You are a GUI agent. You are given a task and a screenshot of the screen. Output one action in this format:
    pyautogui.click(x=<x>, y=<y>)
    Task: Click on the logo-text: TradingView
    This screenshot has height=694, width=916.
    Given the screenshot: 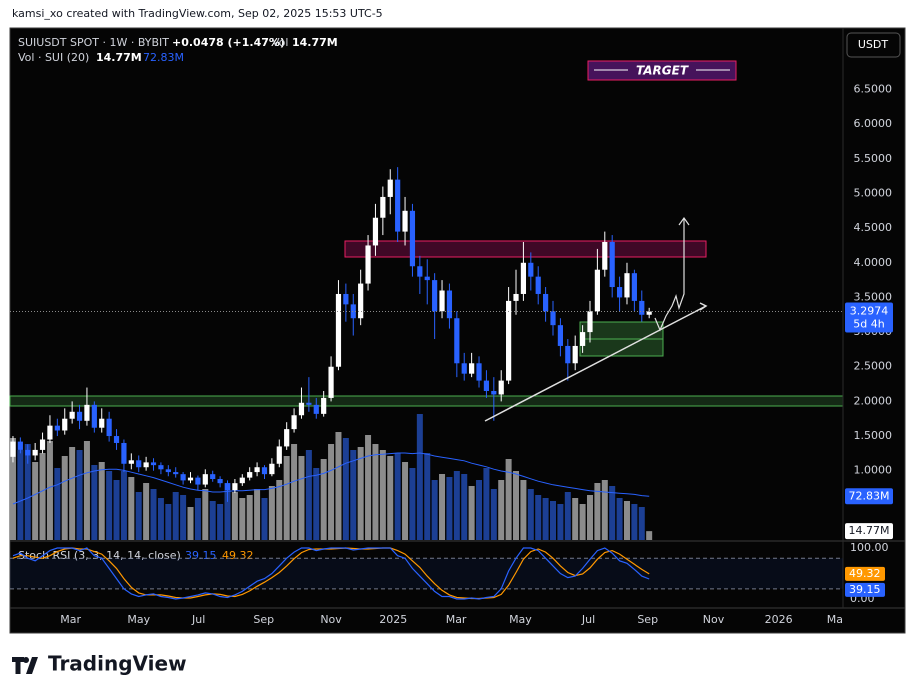 What is the action you would take?
    pyautogui.click(x=117, y=664)
    